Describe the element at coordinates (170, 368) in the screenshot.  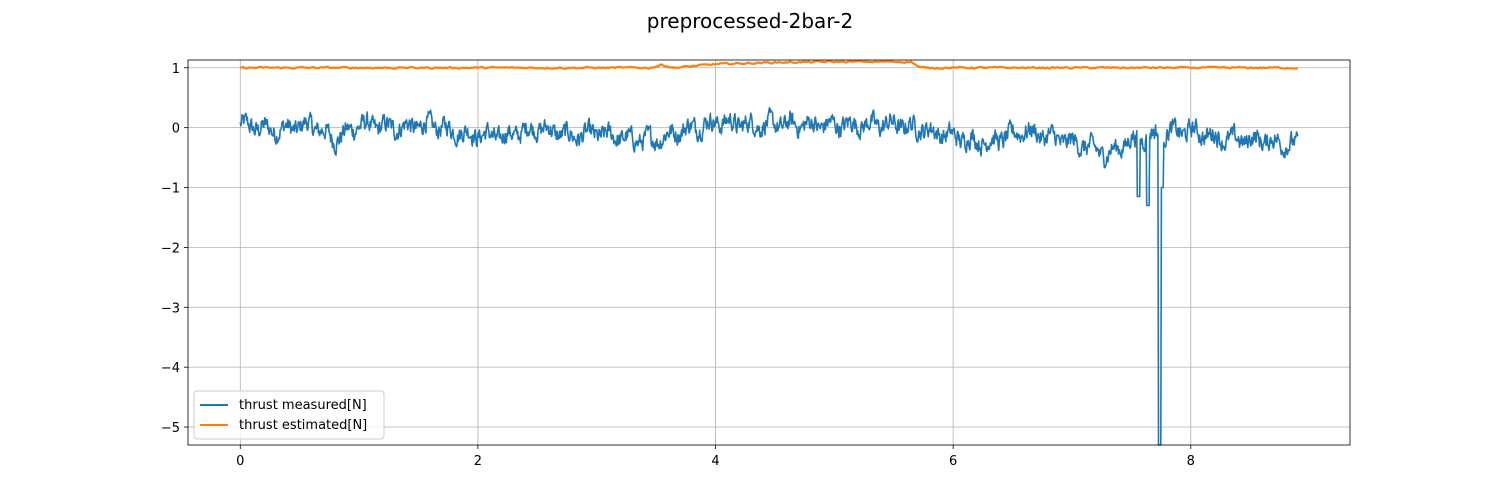
I see `y-tick-label: −4` at that location.